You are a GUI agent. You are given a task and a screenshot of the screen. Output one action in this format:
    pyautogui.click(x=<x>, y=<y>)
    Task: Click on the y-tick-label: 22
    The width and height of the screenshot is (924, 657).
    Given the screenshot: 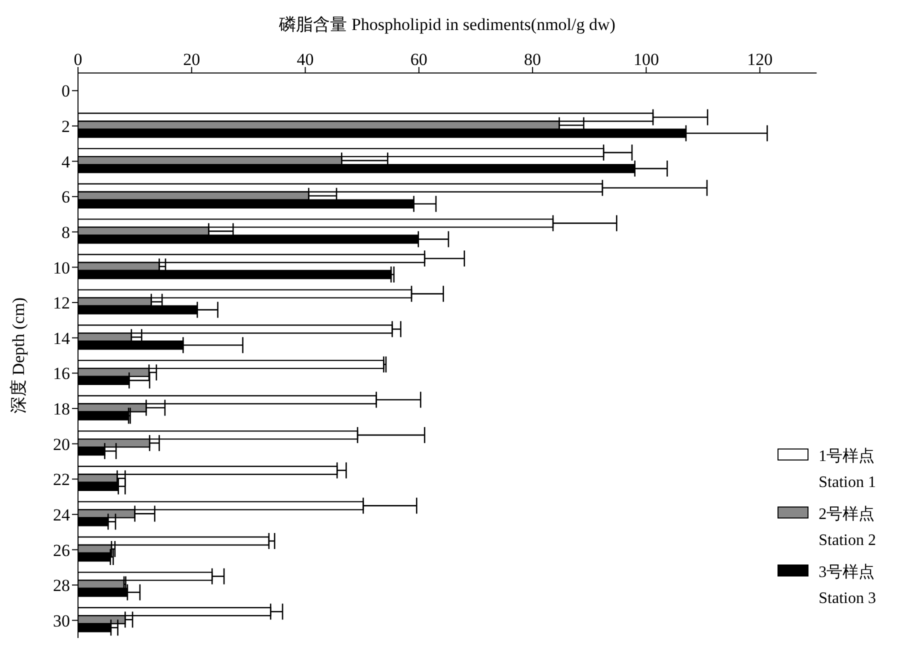 What is the action you would take?
    pyautogui.click(x=61, y=480)
    